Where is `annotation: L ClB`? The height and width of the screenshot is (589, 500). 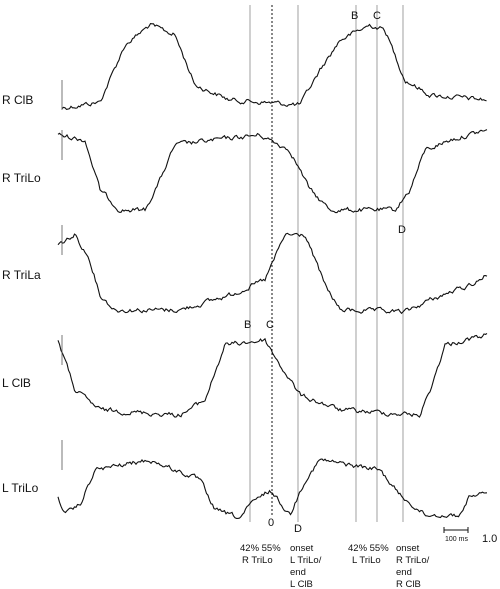
annotation: L ClB is located at coordinates (301, 584).